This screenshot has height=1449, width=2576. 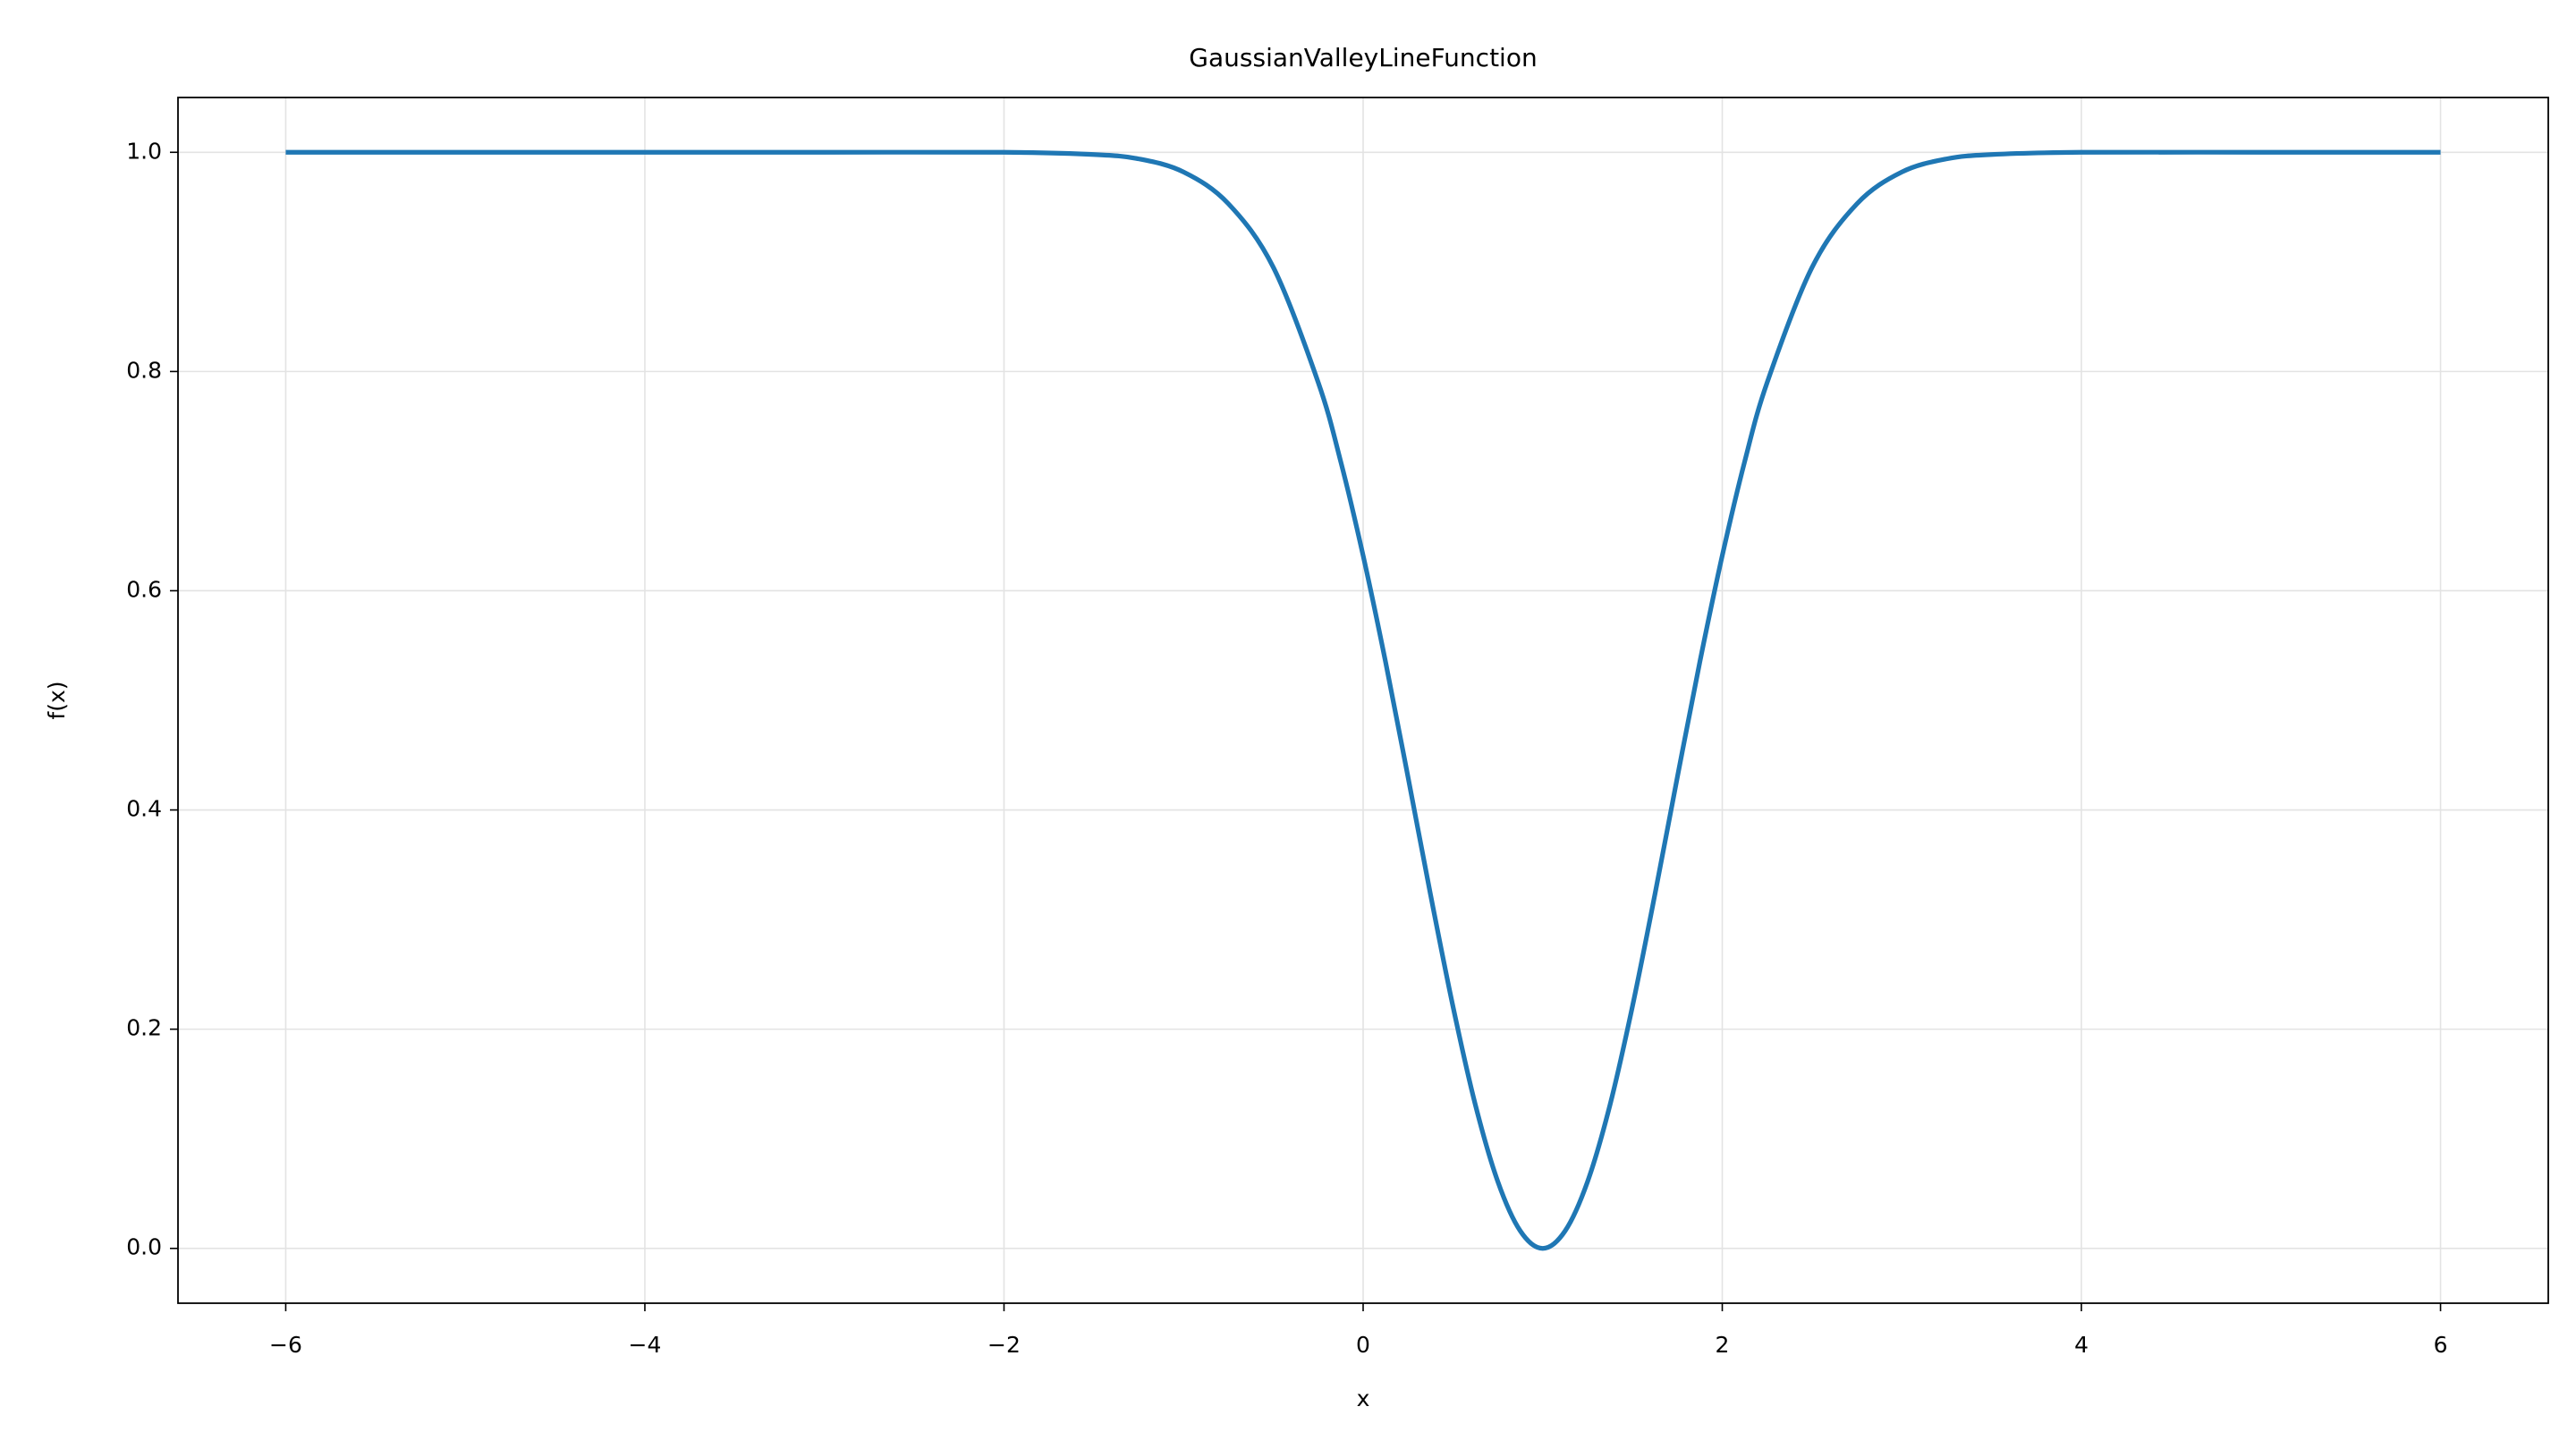 What do you see at coordinates (144, 1247) in the screenshot?
I see `y-tick-label: 0.0` at bounding box center [144, 1247].